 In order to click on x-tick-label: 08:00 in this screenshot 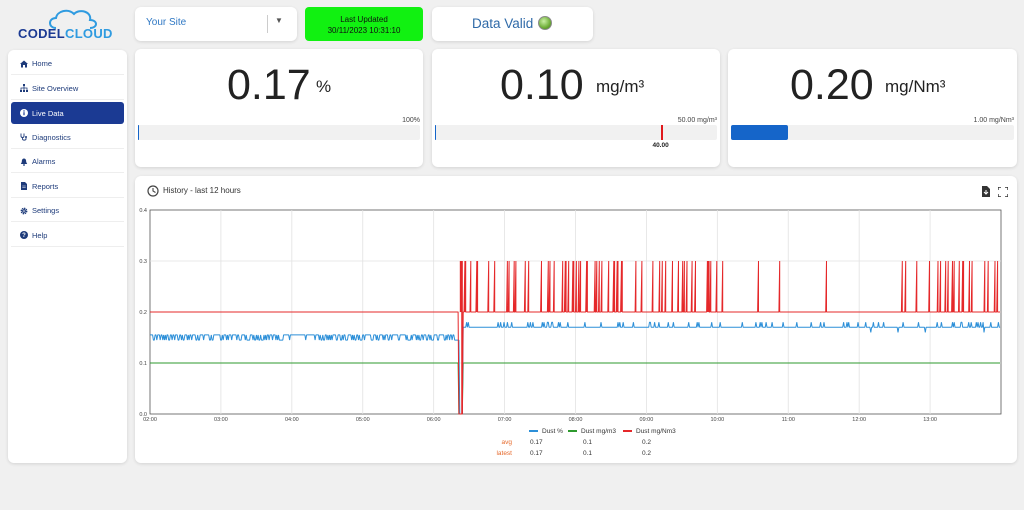, I will do `click(576, 420)`.